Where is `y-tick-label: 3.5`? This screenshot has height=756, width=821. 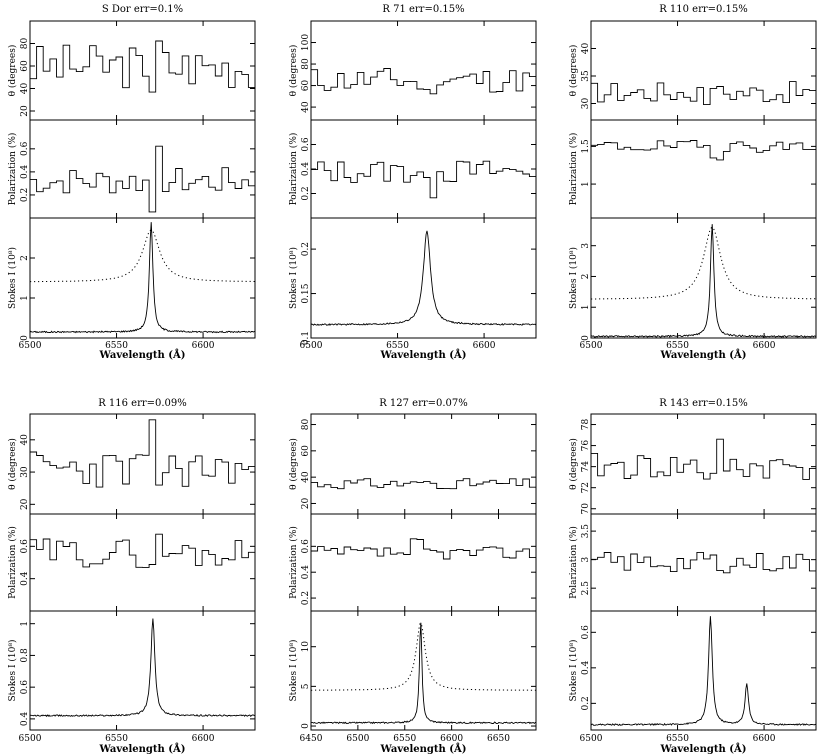
y-tick-label: 3.5 is located at coordinates (586, 531).